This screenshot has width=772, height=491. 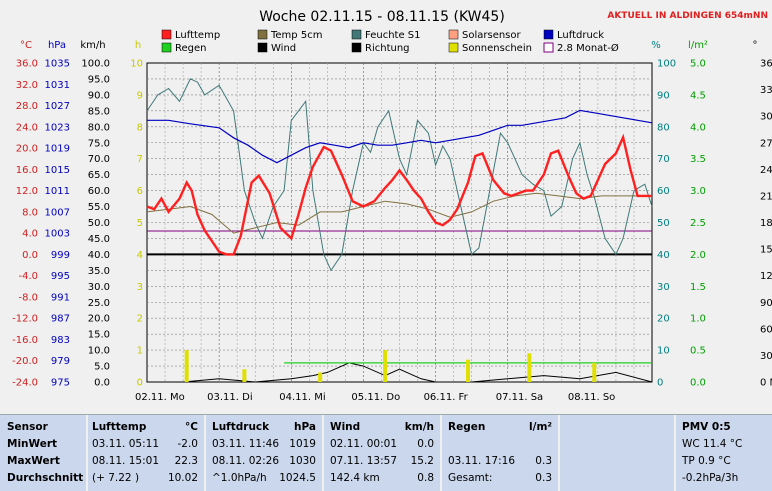 I want to click on direction-tick-label: 60, so click(x=766, y=329).